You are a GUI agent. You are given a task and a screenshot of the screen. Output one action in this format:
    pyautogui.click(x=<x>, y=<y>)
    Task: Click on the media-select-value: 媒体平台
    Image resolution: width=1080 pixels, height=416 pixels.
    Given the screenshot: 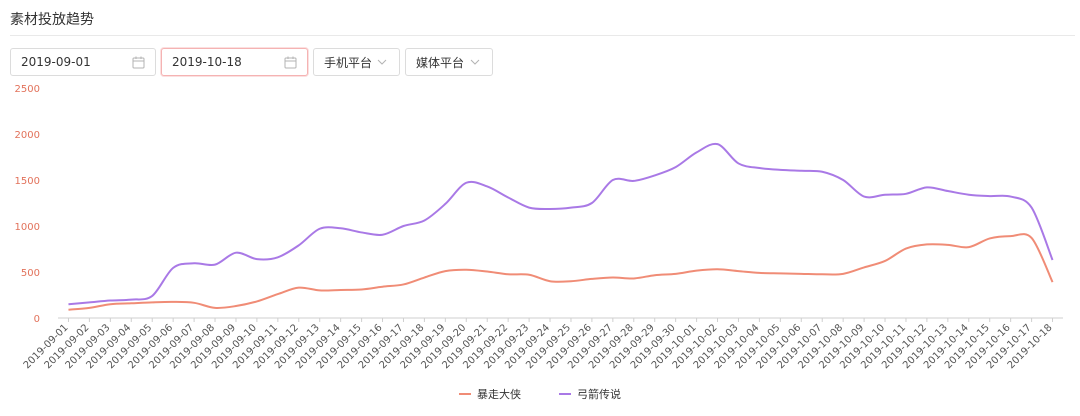 What is the action you would take?
    pyautogui.click(x=440, y=62)
    